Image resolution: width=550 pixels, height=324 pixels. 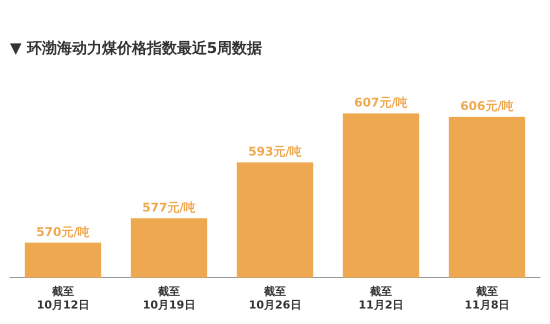 What do you see at coordinates (63, 231) in the screenshot?
I see `data-label: 570元/吨` at bounding box center [63, 231].